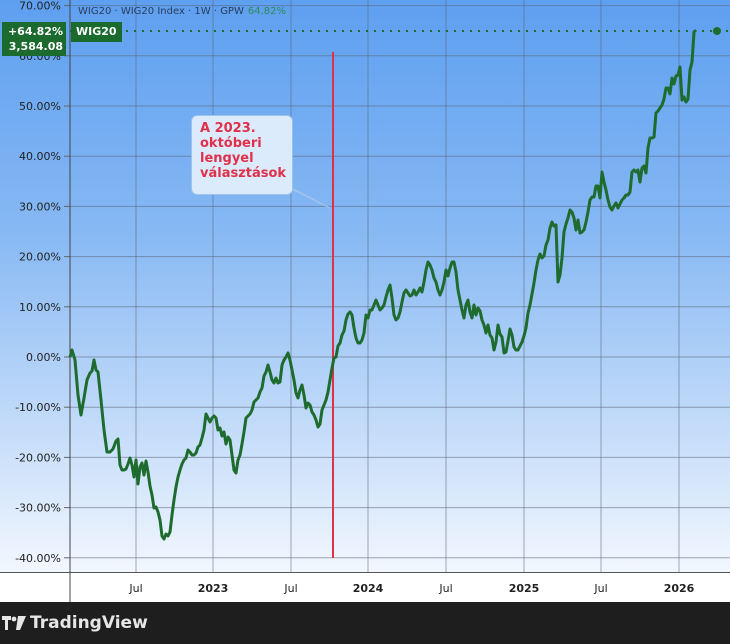 The image size is (730, 644). Describe the element at coordinates (411, 588) in the screenshot. I see `time-axis-labels: Jul 2023 Jul 2024 Jul 2025 Jul 2026` at that location.